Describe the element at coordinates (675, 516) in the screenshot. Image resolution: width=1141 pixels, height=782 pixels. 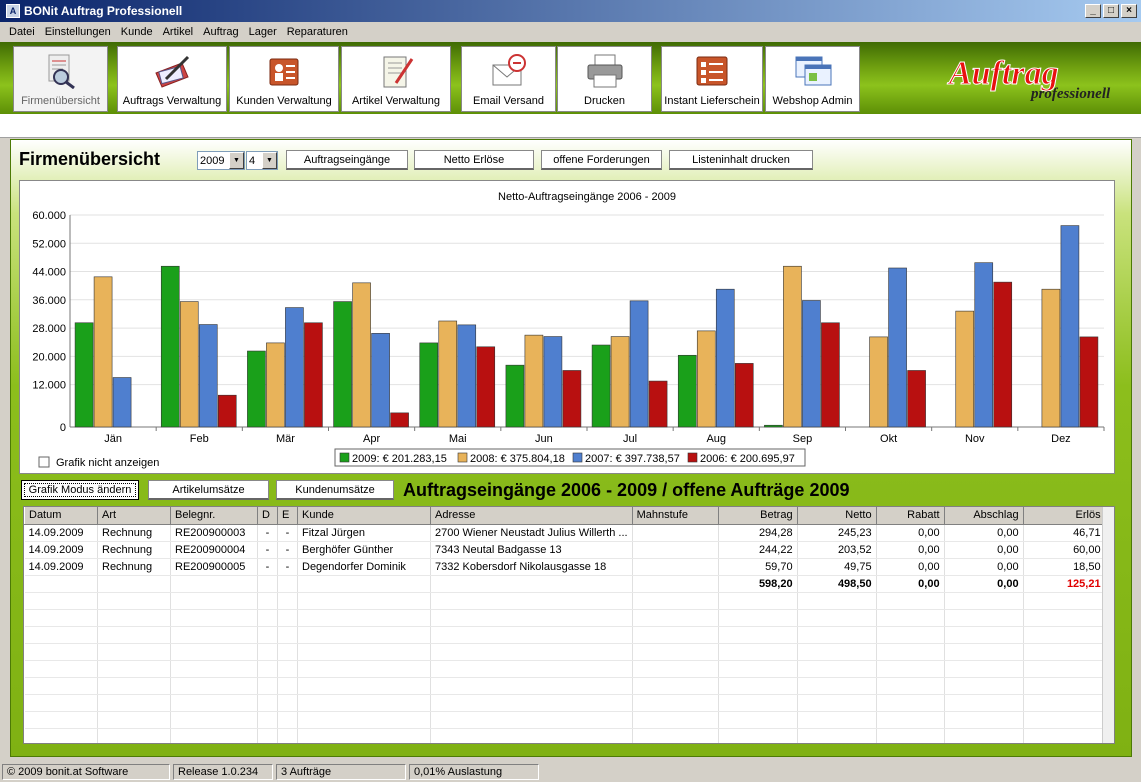
I see `column-header: Mahnstufe` at that location.